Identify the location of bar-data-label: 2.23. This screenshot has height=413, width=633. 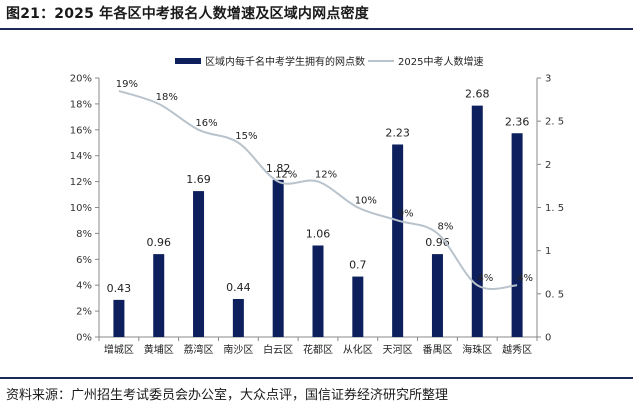
(397, 132).